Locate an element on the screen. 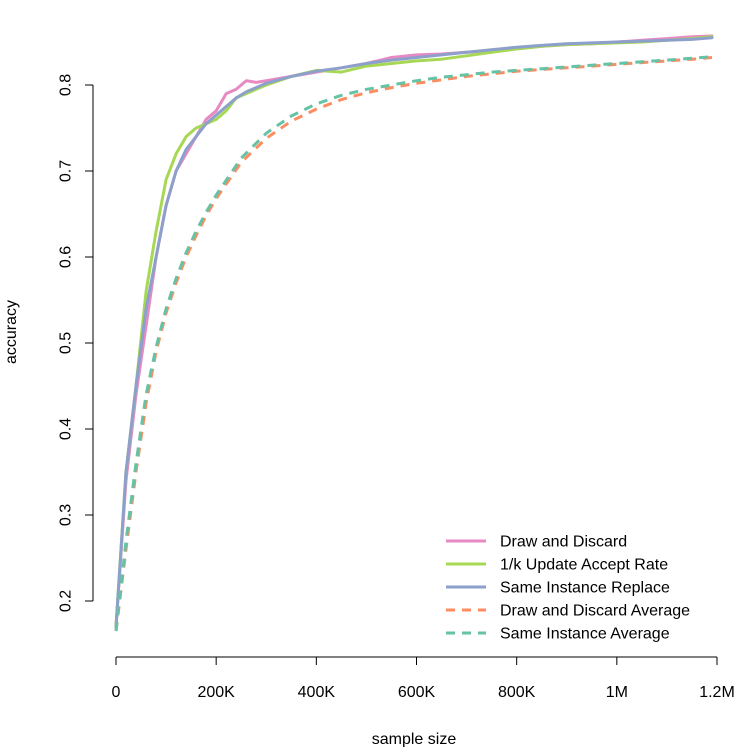  legend-label: Same Instance Replace is located at coordinates (585, 588).